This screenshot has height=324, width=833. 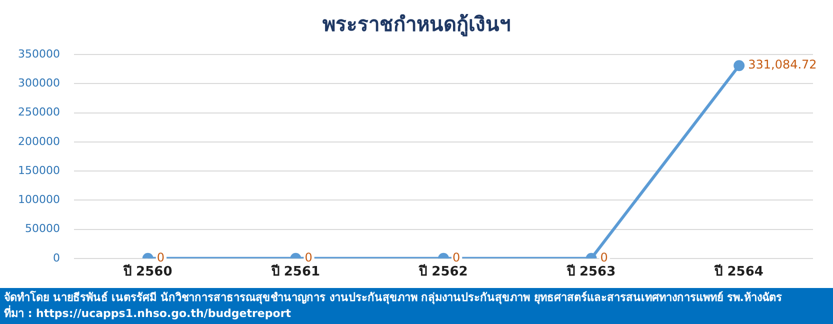 What do you see at coordinates (591, 272) in the screenshot?
I see `x-tick-label: ปี 2563` at bounding box center [591, 272].